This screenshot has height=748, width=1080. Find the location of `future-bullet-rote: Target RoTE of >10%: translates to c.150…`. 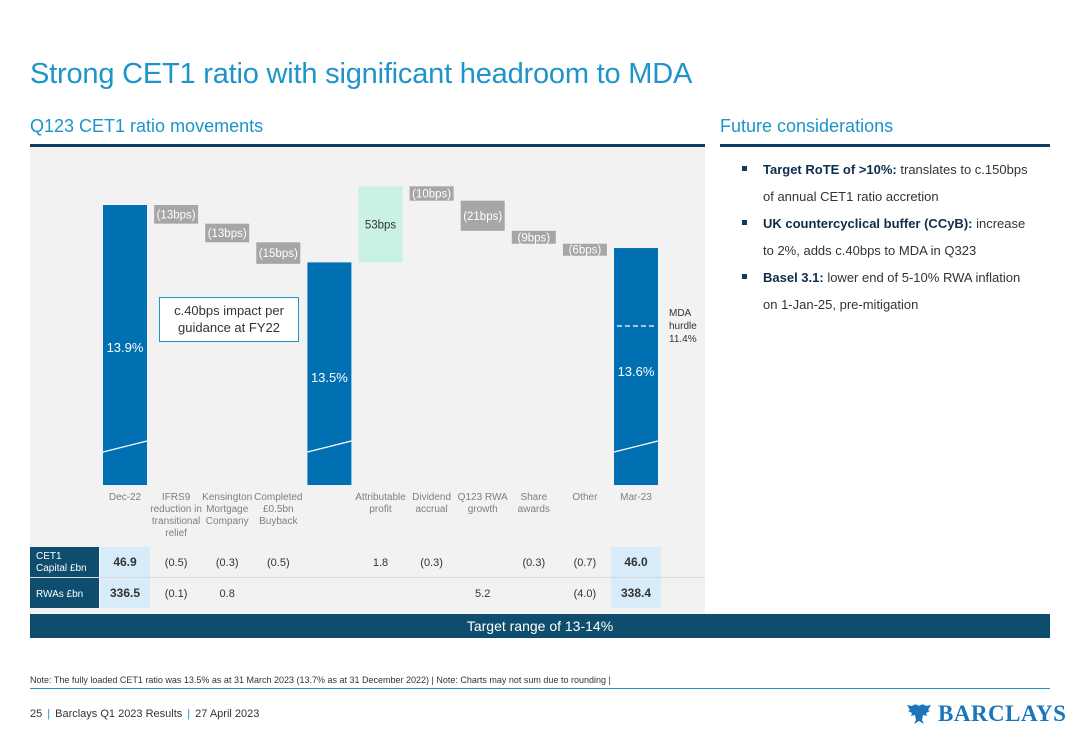

future-bullet-rote: Target RoTE of >10%: translates to c.150… is located at coordinates (888, 183).